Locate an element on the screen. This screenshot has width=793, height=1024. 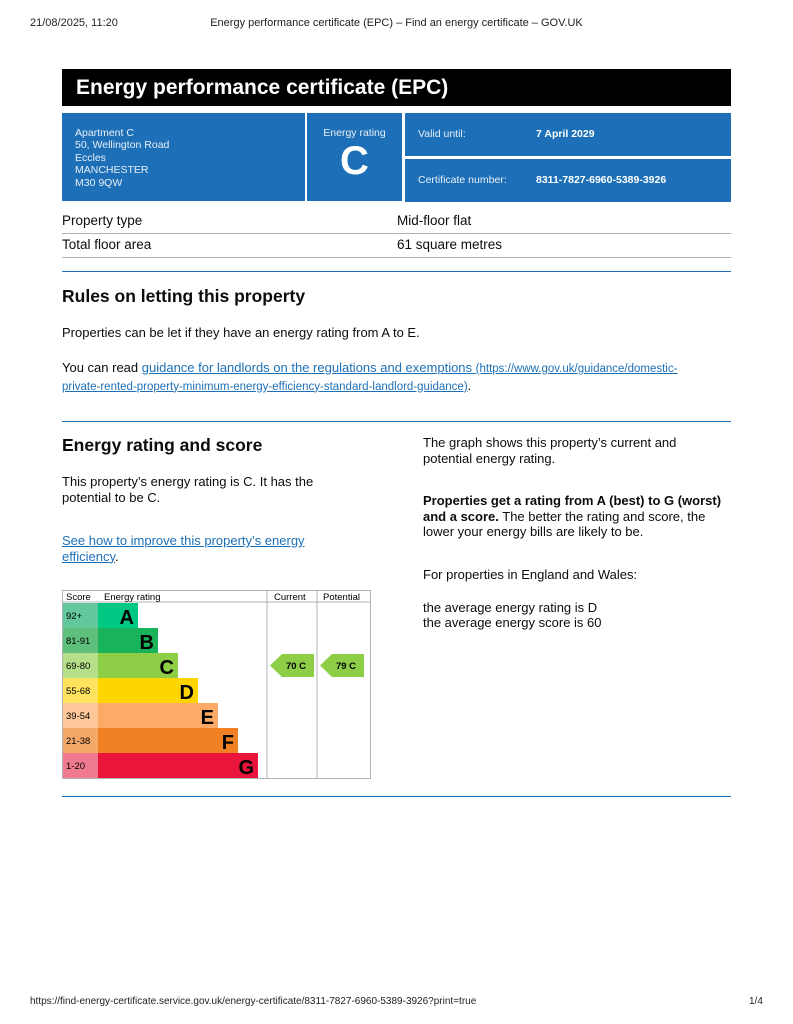
address-line: Apartment C is located at coordinates (104, 133).